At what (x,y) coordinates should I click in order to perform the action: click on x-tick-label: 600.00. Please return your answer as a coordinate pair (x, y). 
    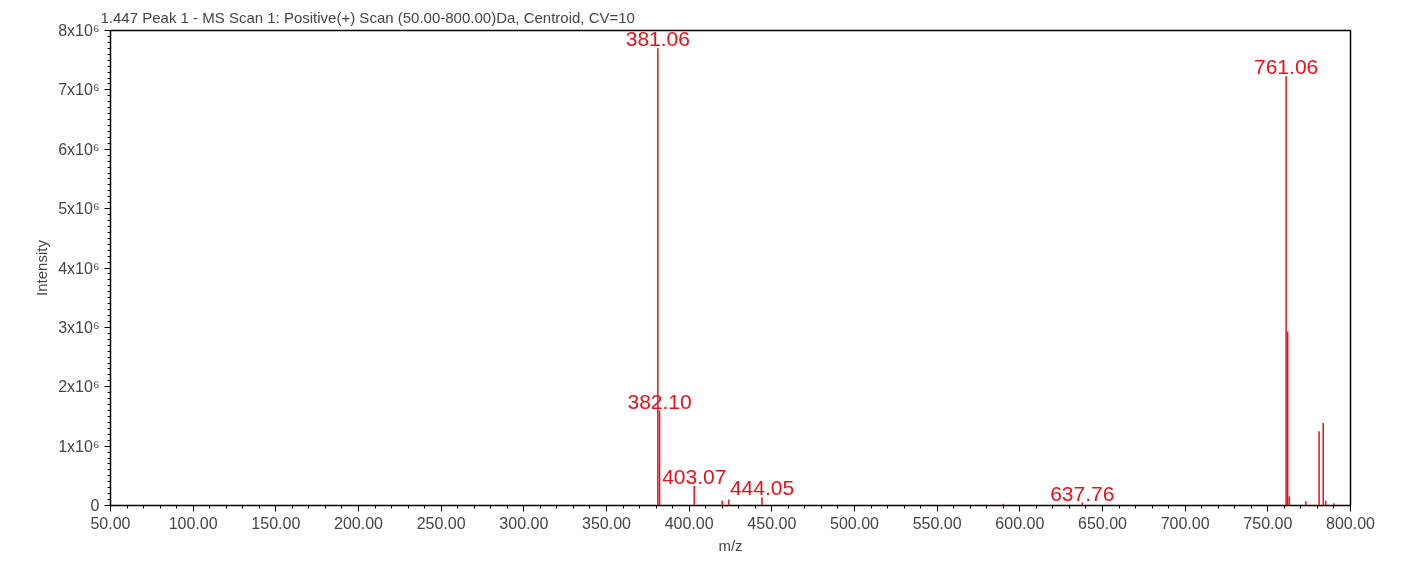
    Looking at the image, I should click on (1020, 523).